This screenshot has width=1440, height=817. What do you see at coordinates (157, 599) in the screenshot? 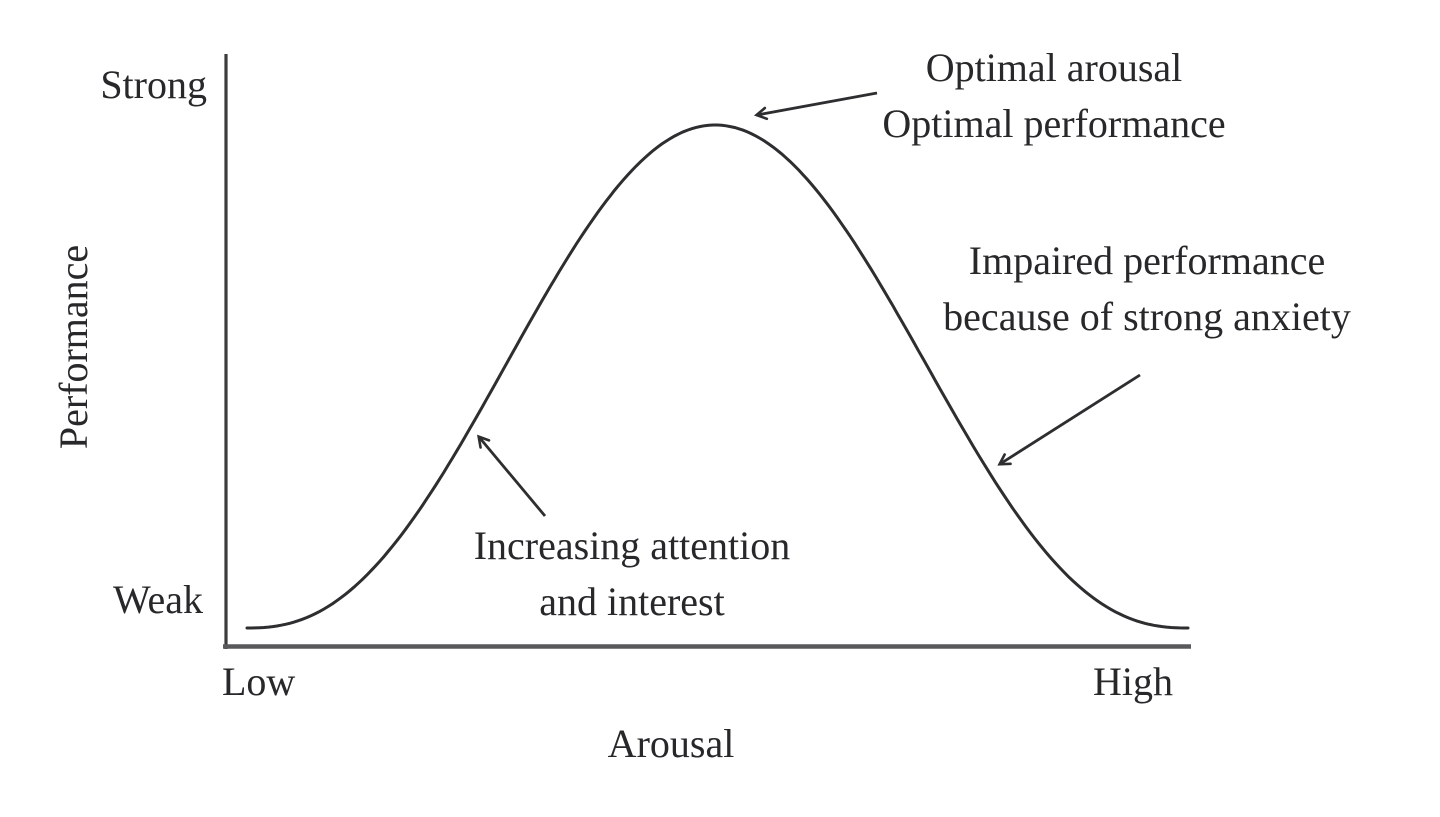
I see `y-axis-tick-weak: Weak` at bounding box center [157, 599].